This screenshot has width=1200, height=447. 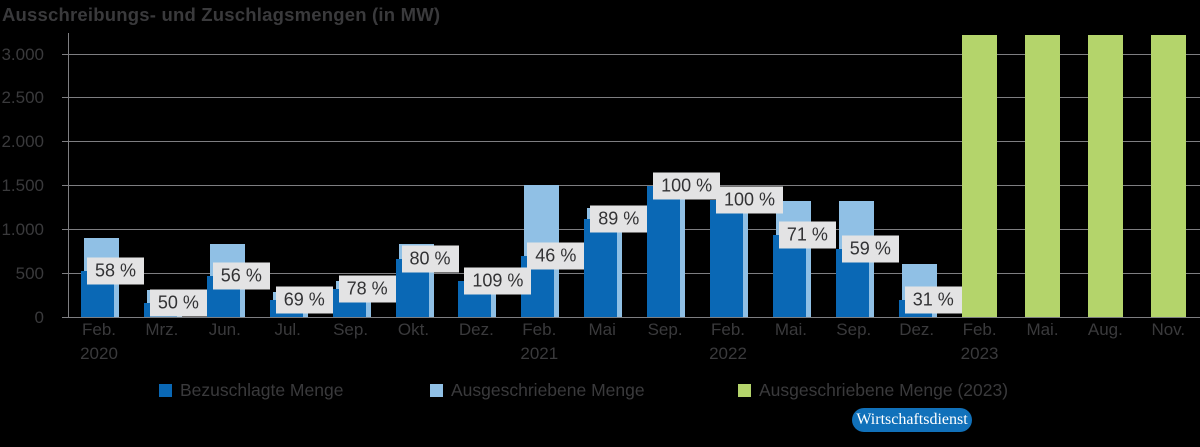 I want to click on award-rate-label: 50 %, so click(x=178, y=303).